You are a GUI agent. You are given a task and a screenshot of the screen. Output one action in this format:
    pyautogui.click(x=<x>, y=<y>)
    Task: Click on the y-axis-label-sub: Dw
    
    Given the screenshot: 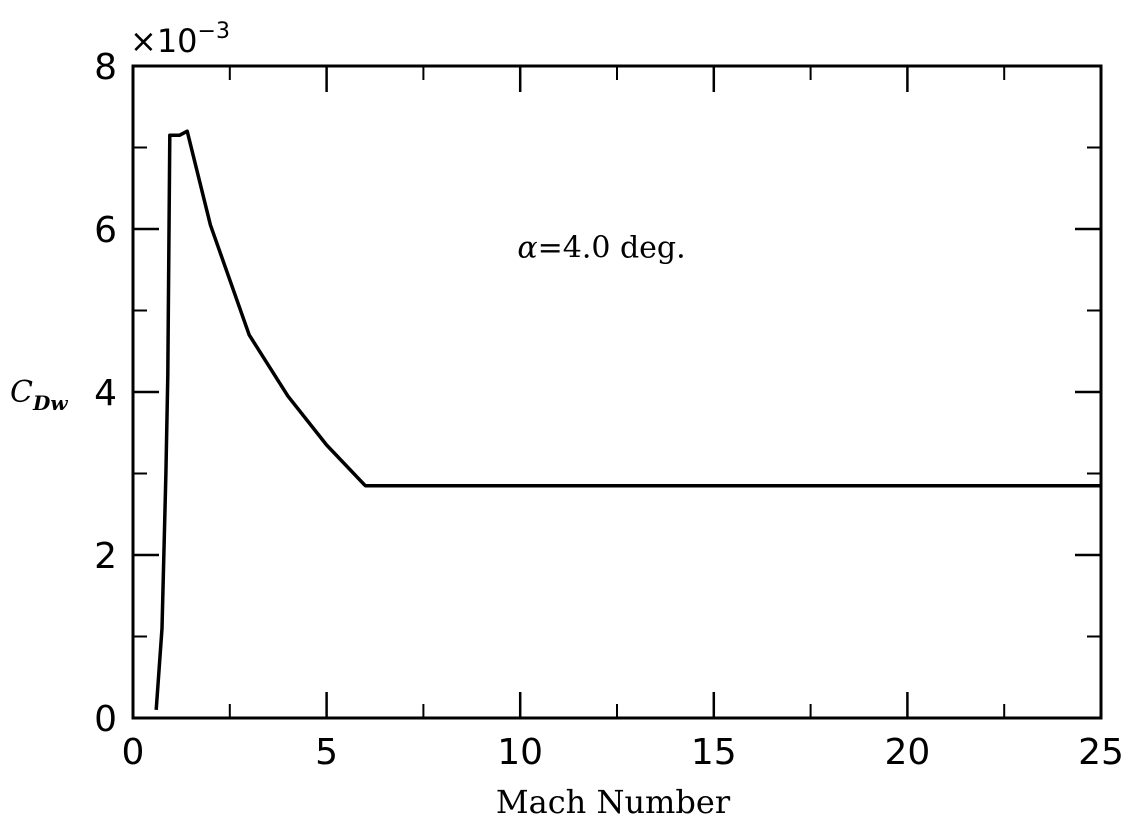 What is the action you would take?
    pyautogui.click(x=50, y=403)
    